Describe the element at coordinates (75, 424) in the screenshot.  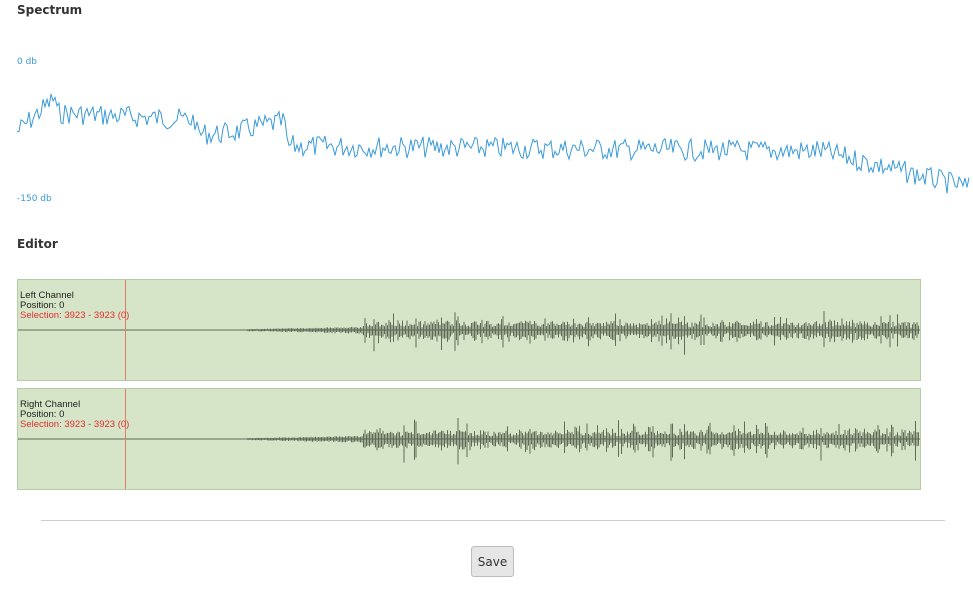
I see `right-channel-selection: Selection: 3923 - 3923 (0)` at that location.